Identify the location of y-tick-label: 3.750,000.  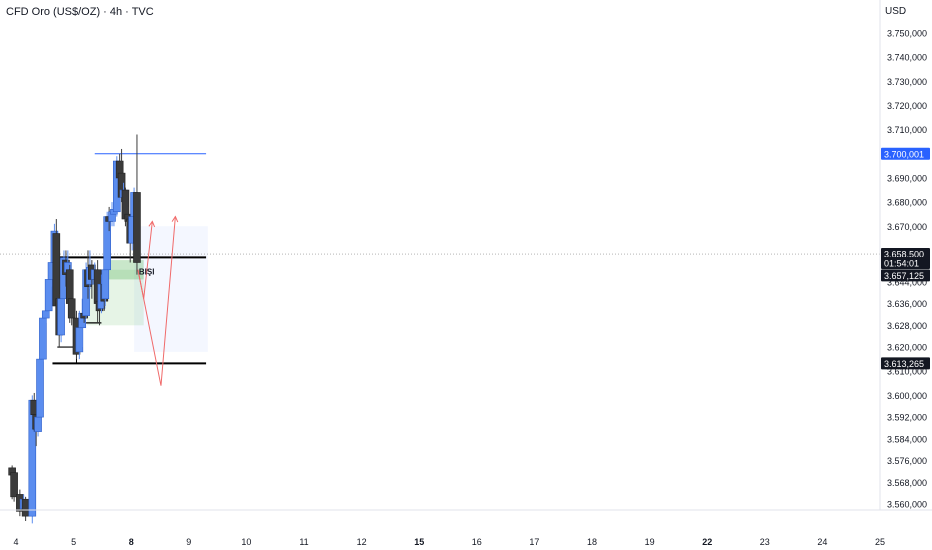
(907, 34).